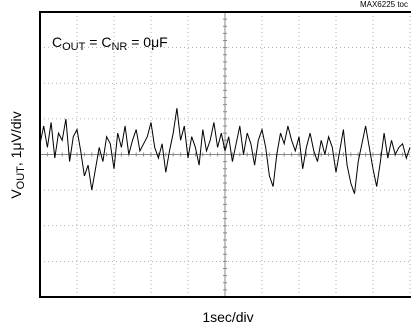 This screenshot has height=336, width=411. I want to click on y-label-part: , 1μV/div, so click(16, 138).